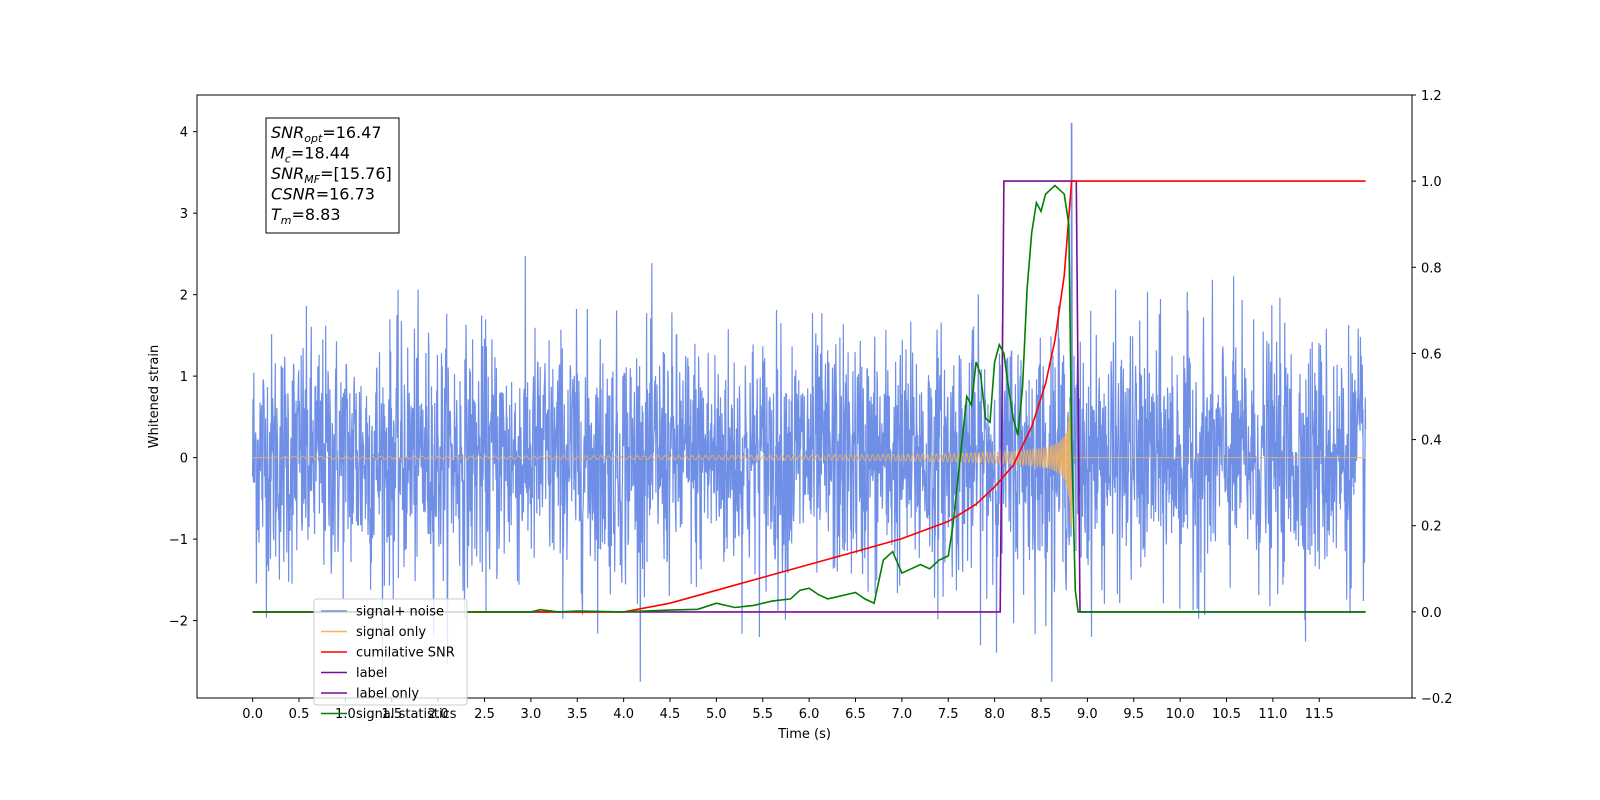 Image resolution: width=1600 pixels, height=800 pixels. I want to click on y-axis-right: −0.2 0.0 0.2 0.4 0.6 0.8 1.0 1.2, so click(1432, 398).